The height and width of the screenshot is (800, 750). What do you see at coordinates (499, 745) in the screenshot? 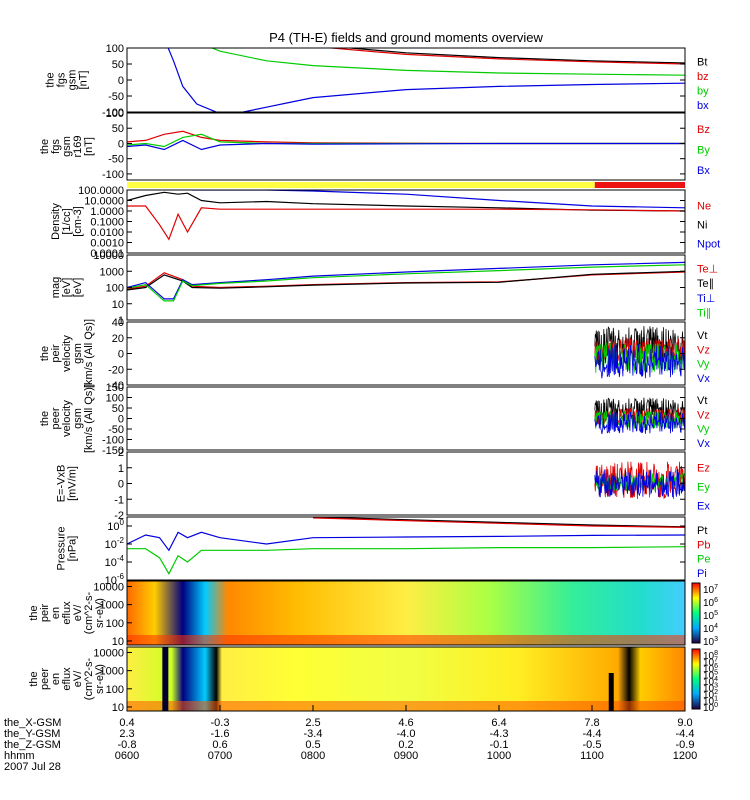
I see `x-tick-label: -0.1` at bounding box center [499, 745].